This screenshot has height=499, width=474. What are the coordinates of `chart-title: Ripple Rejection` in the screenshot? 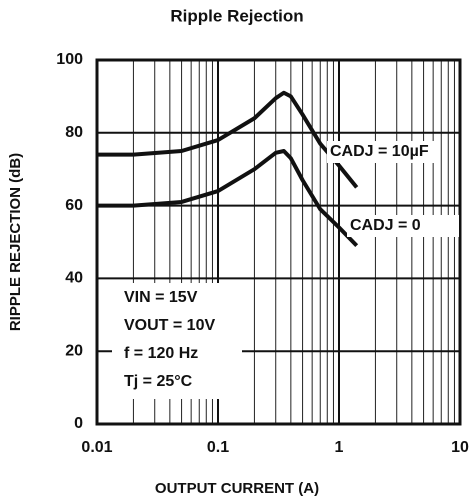 It's located at (236, 15).